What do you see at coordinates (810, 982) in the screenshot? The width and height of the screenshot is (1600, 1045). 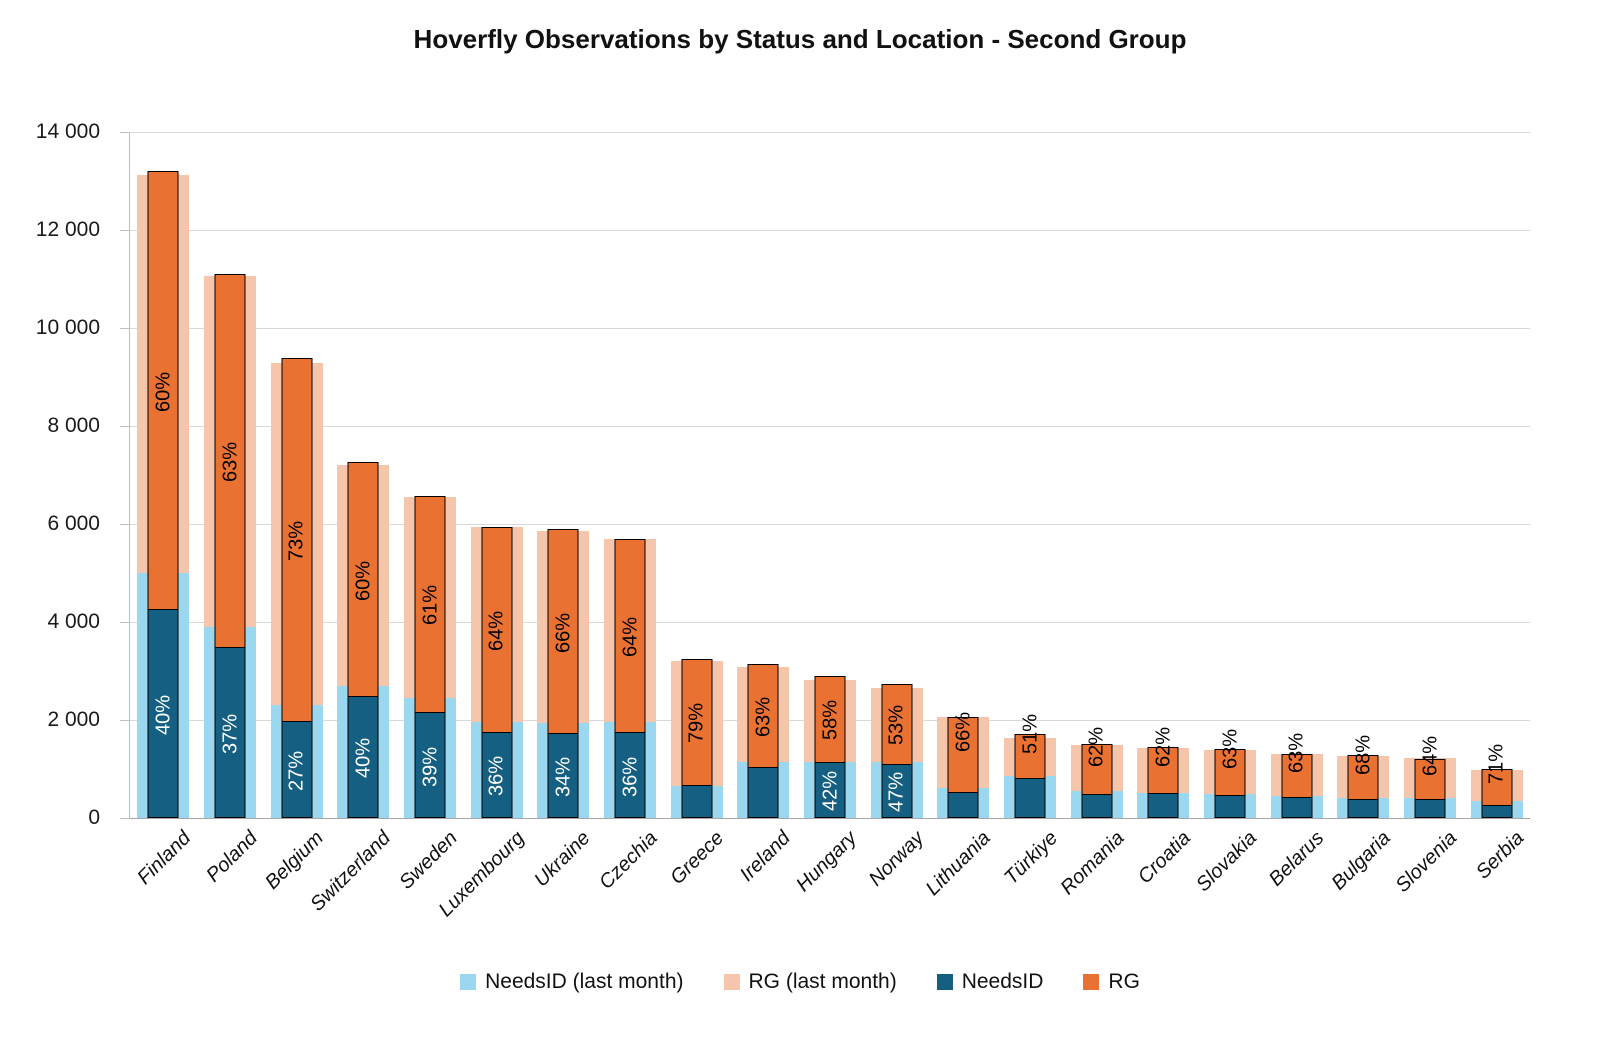 I see `legend-item-rg-last-month: RG (last month)` at bounding box center [810, 982].